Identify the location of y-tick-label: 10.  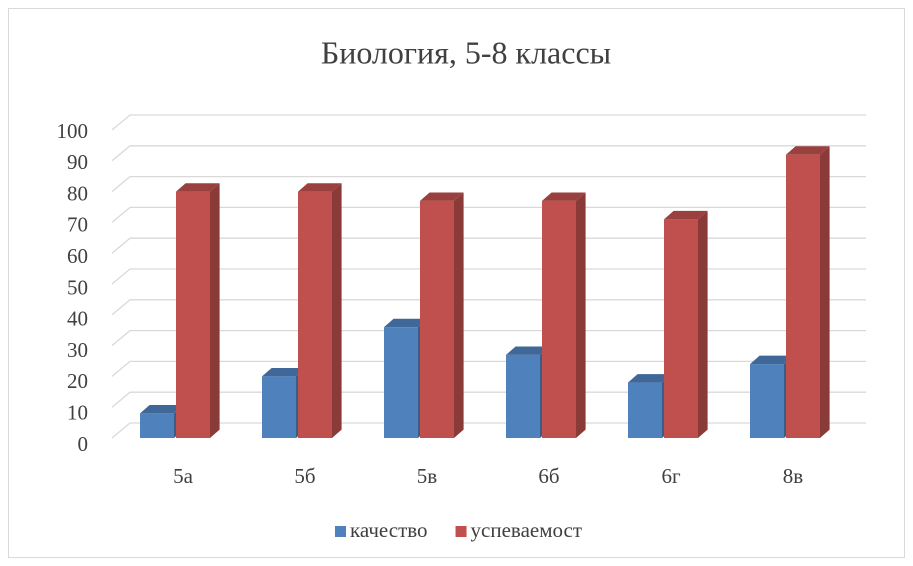
(77, 413).